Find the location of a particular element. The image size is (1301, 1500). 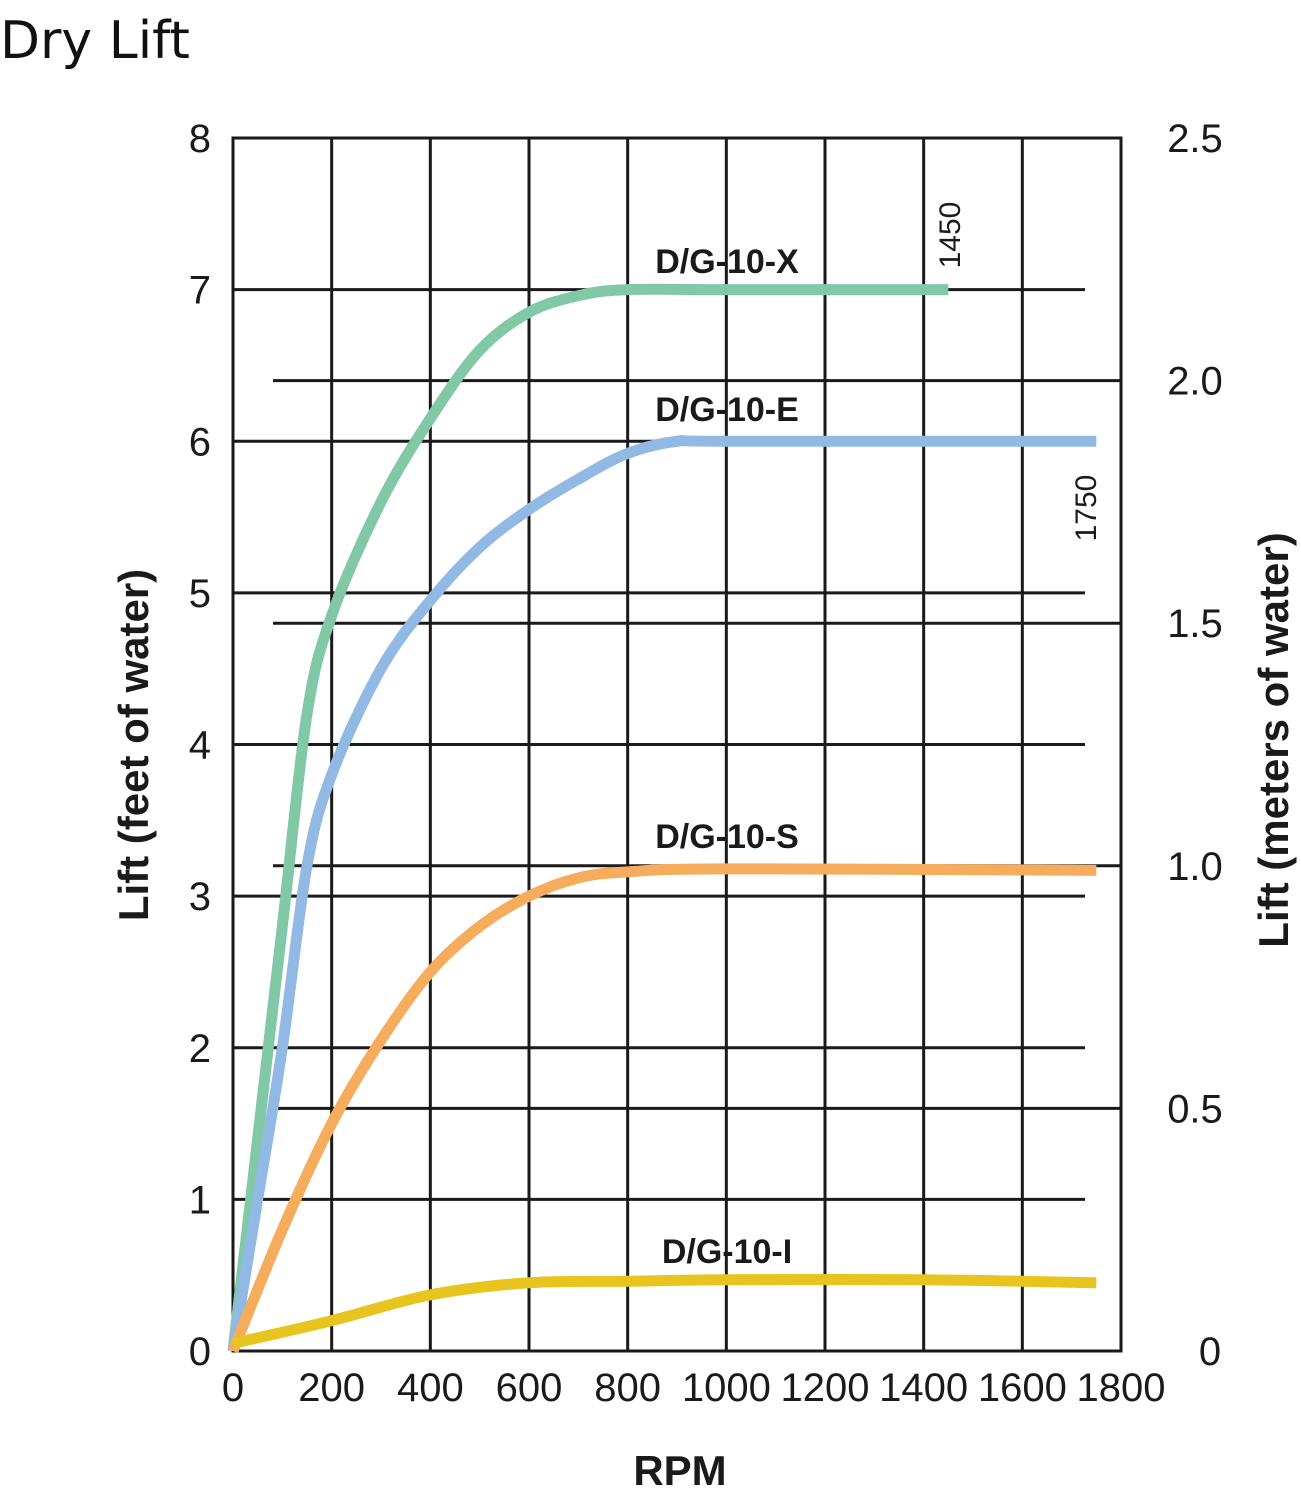

y-right-tick-label: 1.0 is located at coordinates (1195, 867).